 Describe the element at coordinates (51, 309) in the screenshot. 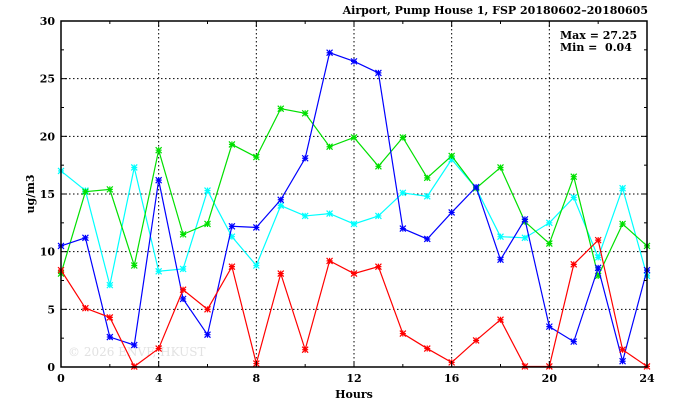

I see `y-tick-label: 5` at that location.